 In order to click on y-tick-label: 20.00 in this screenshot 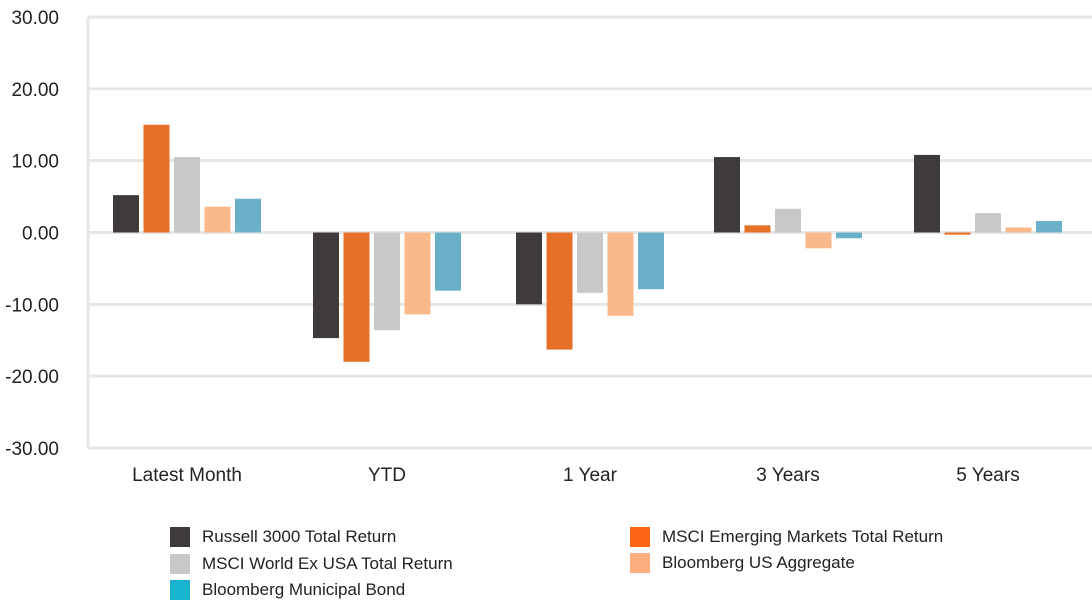, I will do `click(35, 90)`.